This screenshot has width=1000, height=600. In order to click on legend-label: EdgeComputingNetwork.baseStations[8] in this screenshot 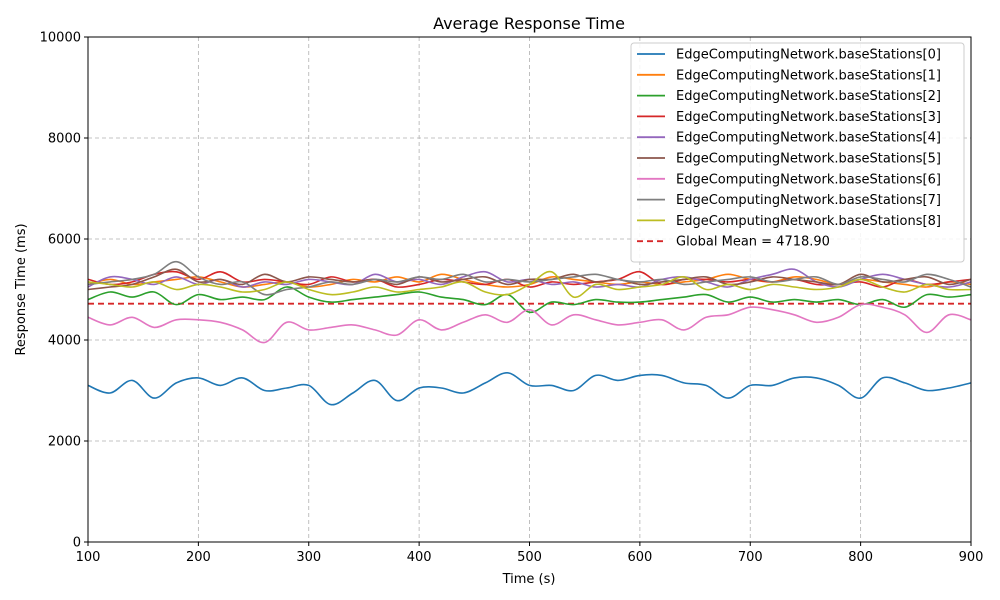, I will do `click(808, 221)`.